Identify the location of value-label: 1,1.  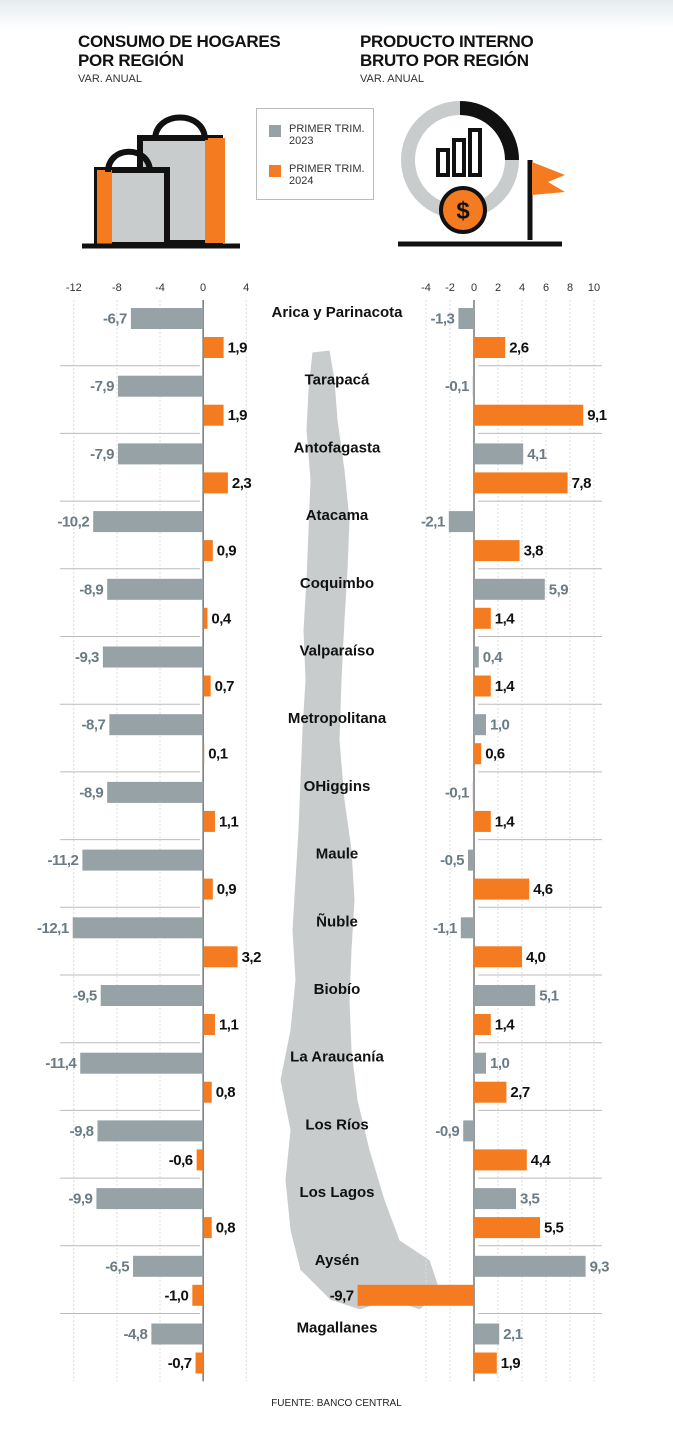
(229, 1024).